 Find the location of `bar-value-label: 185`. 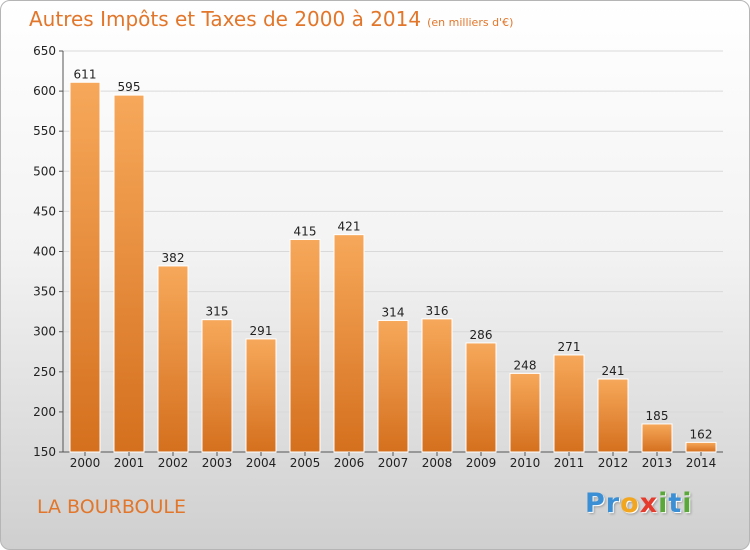

bar-value-label: 185 is located at coordinates (657, 416).